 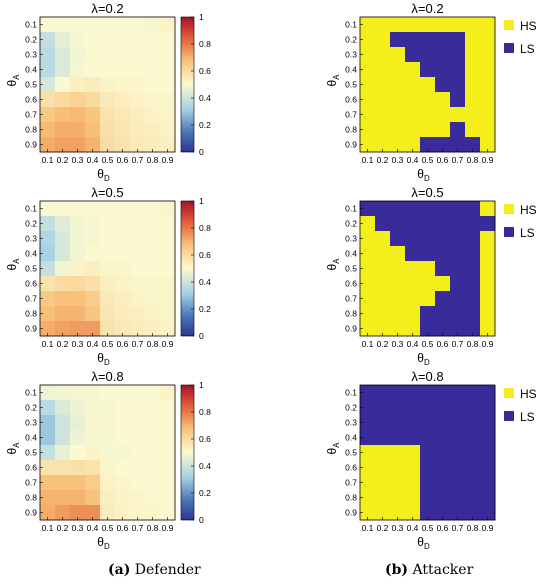 What do you see at coordinates (351, 408) in the screenshot?
I see `y-tick-label: 0.2` at bounding box center [351, 408].